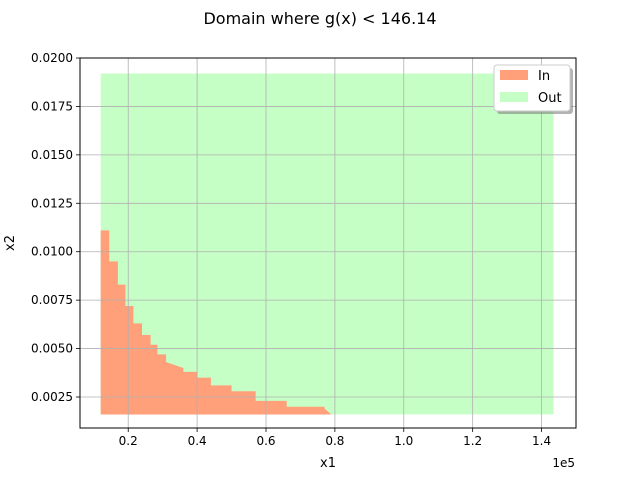 The image size is (640, 484). I want to click on y-tick-label: 0.0125, so click(52, 203).